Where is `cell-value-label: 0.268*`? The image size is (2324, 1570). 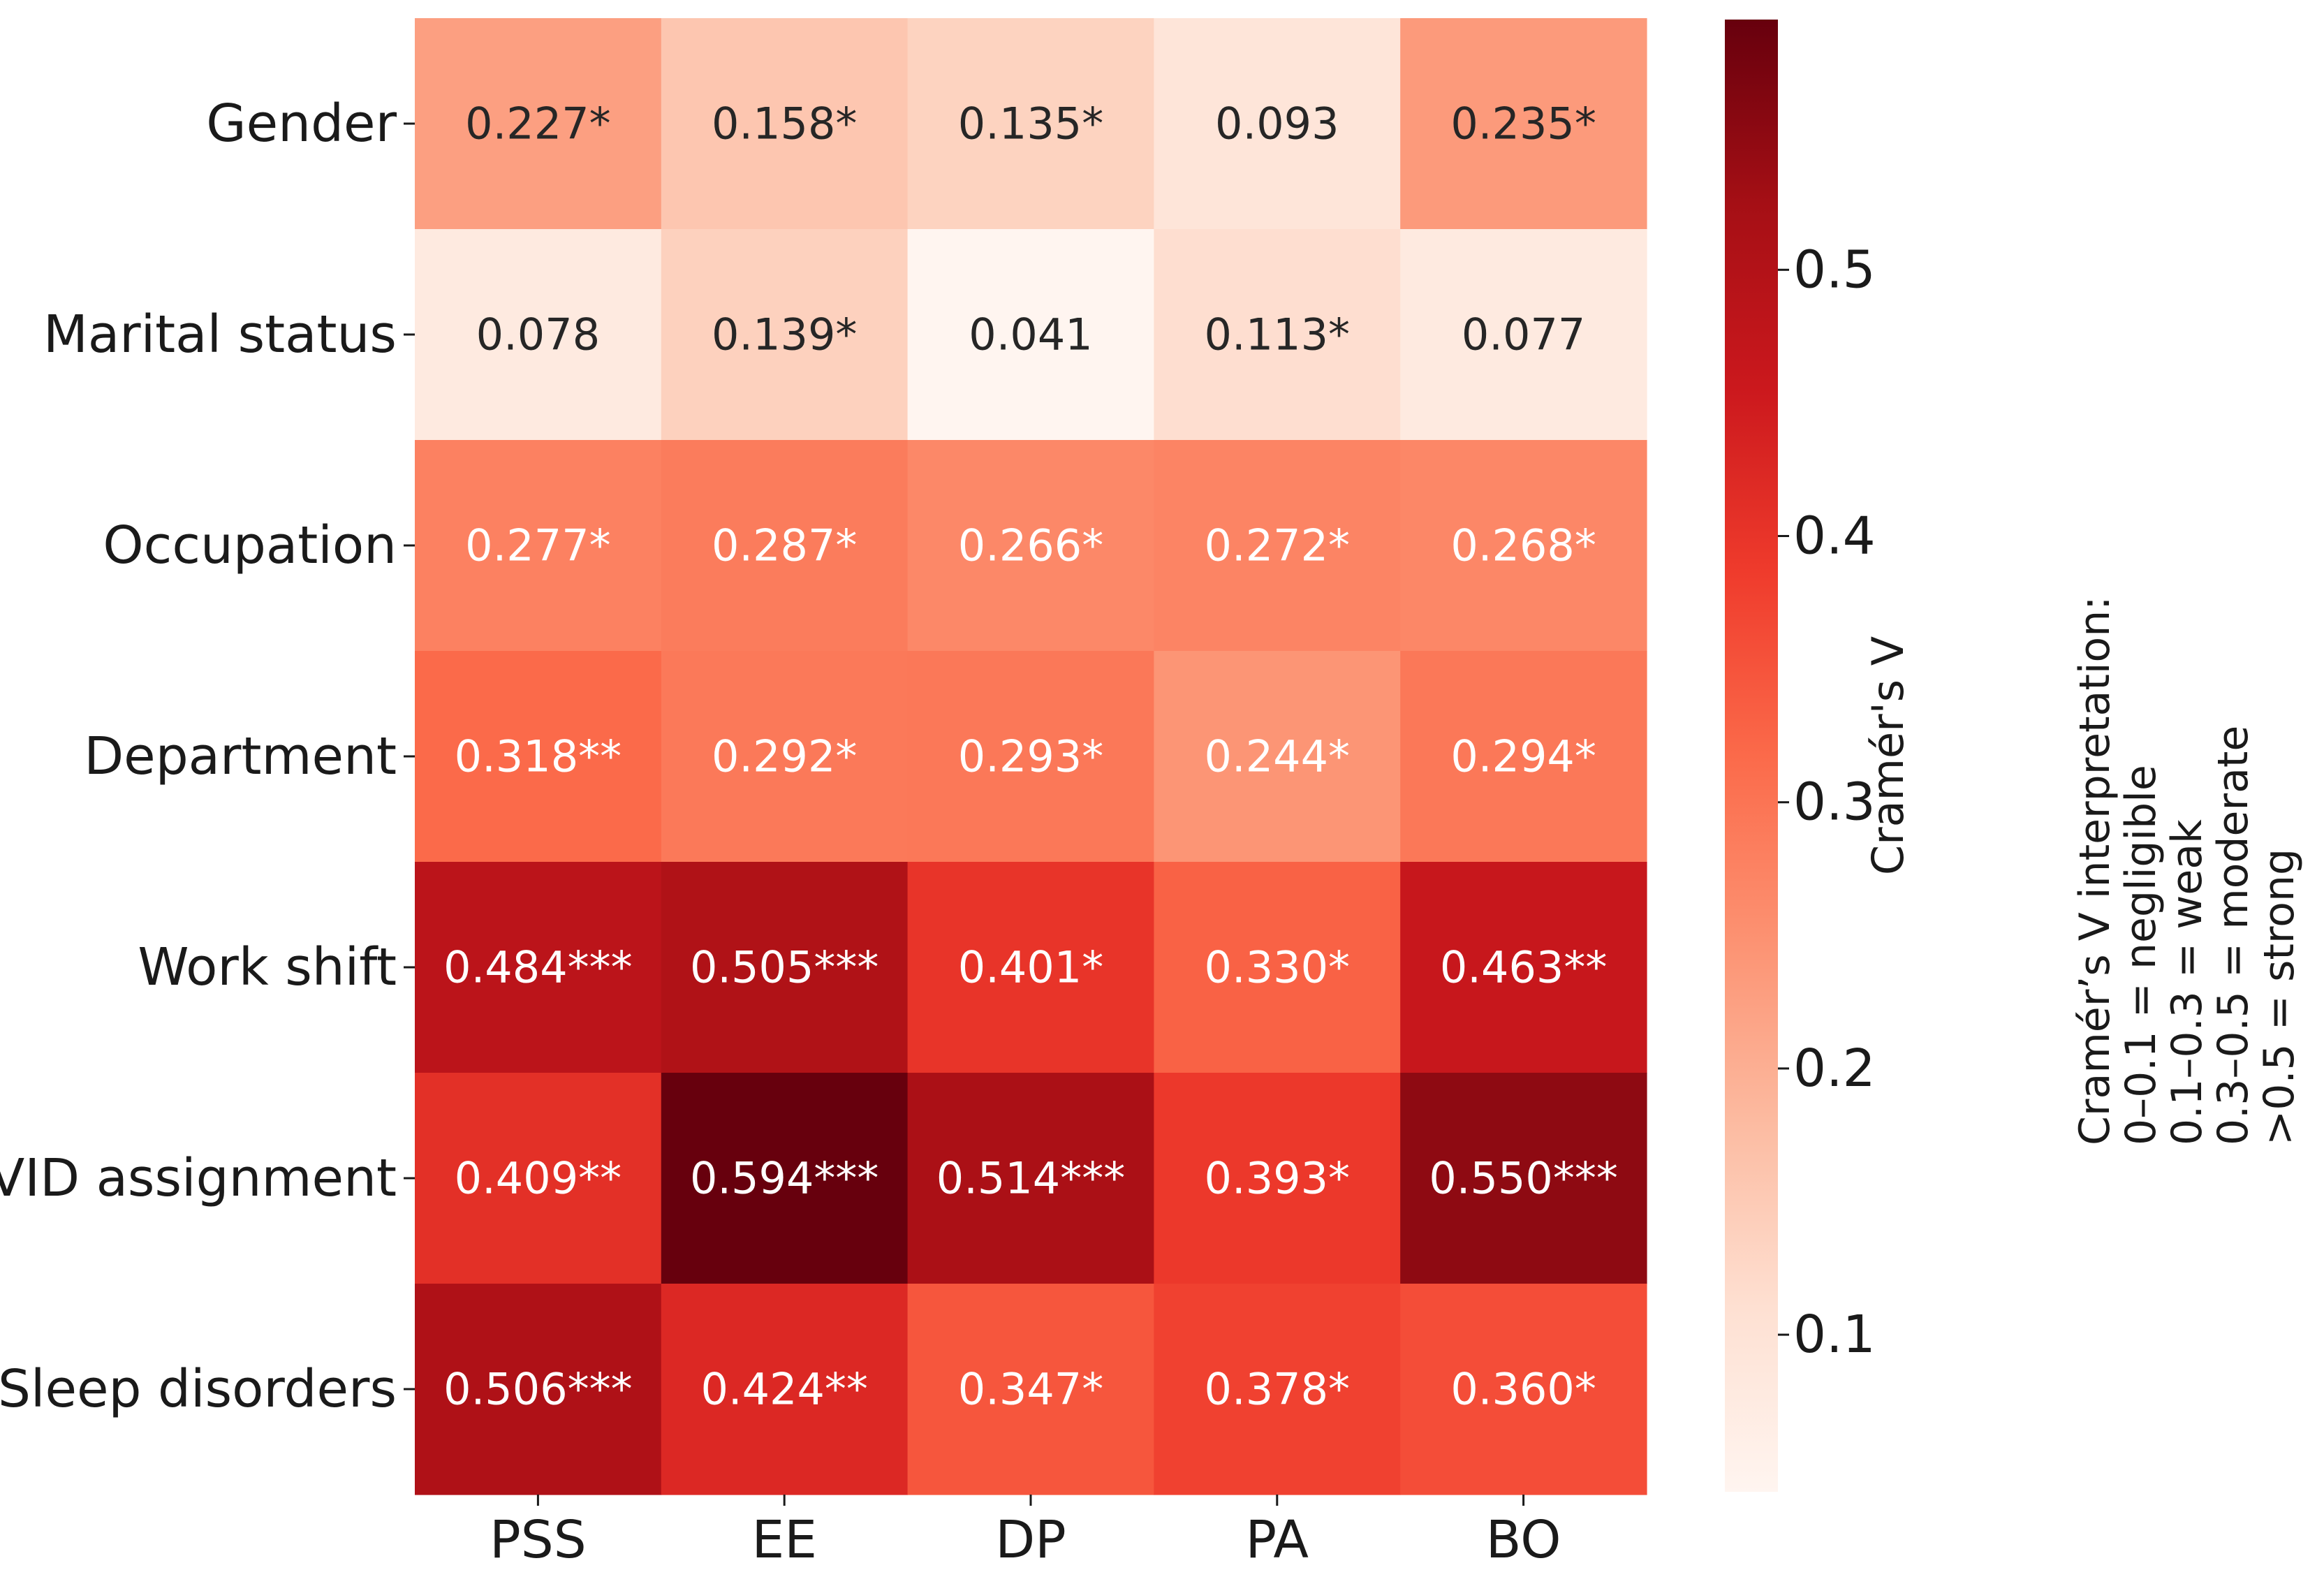 cell-value-label: 0.268* is located at coordinates (1523, 545).